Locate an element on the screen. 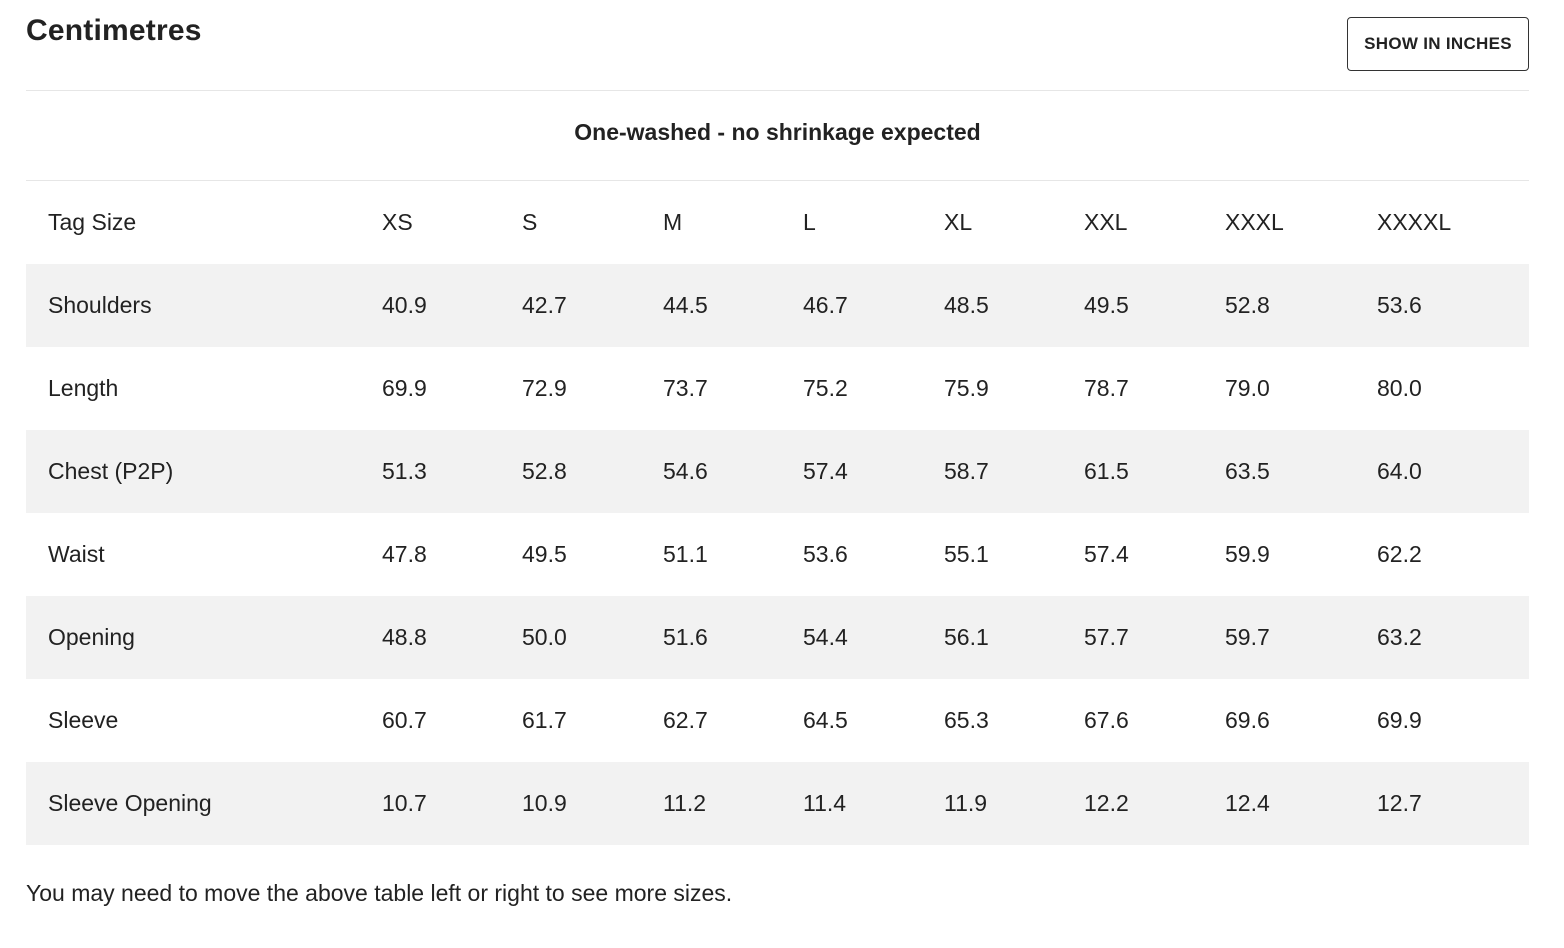 This screenshot has width=1564, height=948. table-cell: 78.7 is located at coordinates (1106, 388).